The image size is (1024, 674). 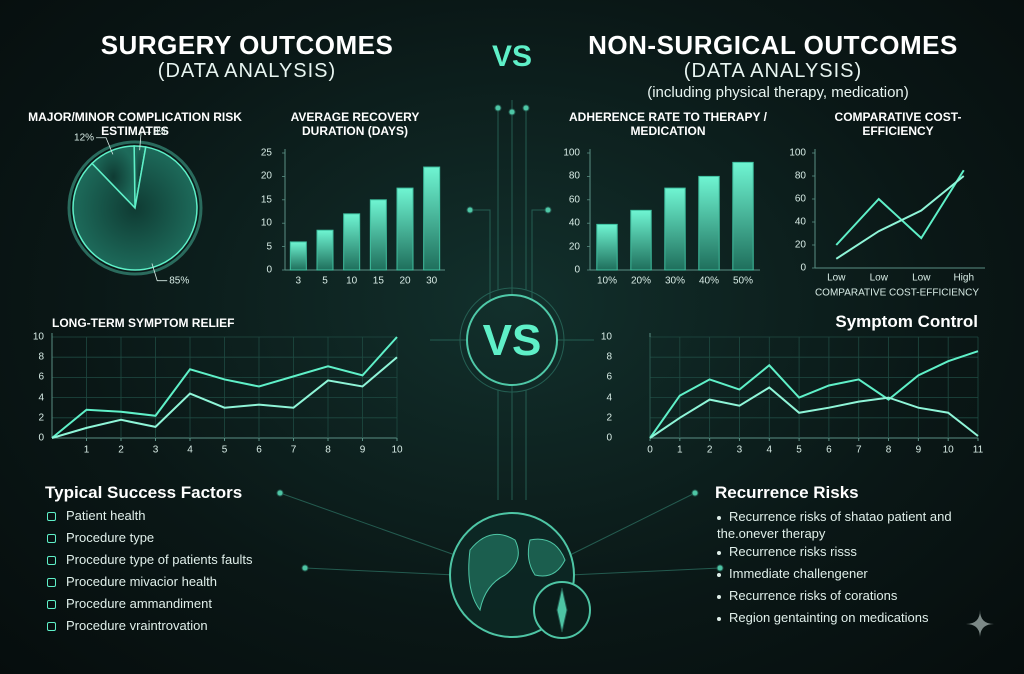 I want to click on x-tick-label: High, so click(x=964, y=278).